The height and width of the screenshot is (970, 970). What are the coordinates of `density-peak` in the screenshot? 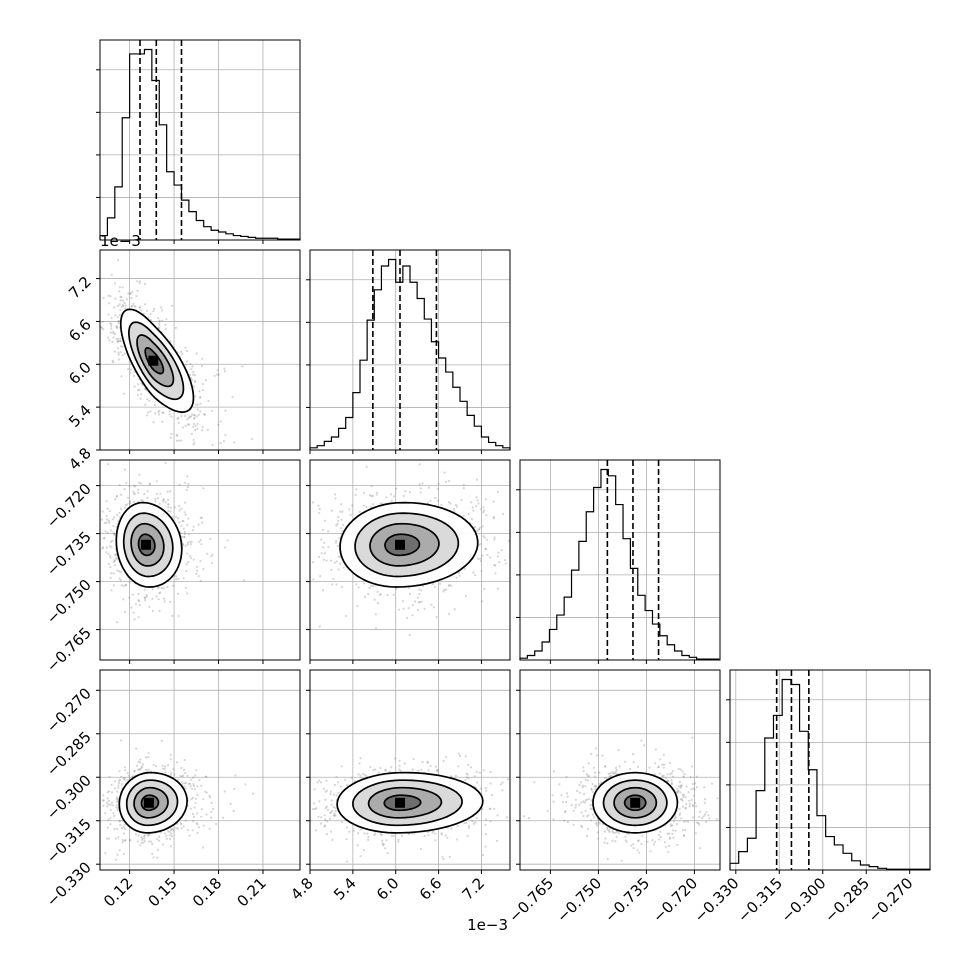 It's located at (400, 544).